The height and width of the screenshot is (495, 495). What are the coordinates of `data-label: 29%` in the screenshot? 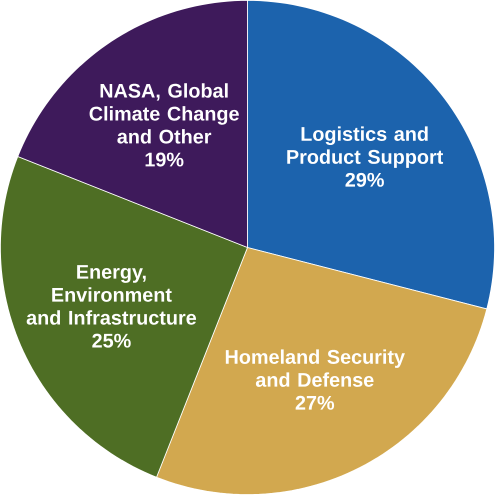 It's located at (365, 179).